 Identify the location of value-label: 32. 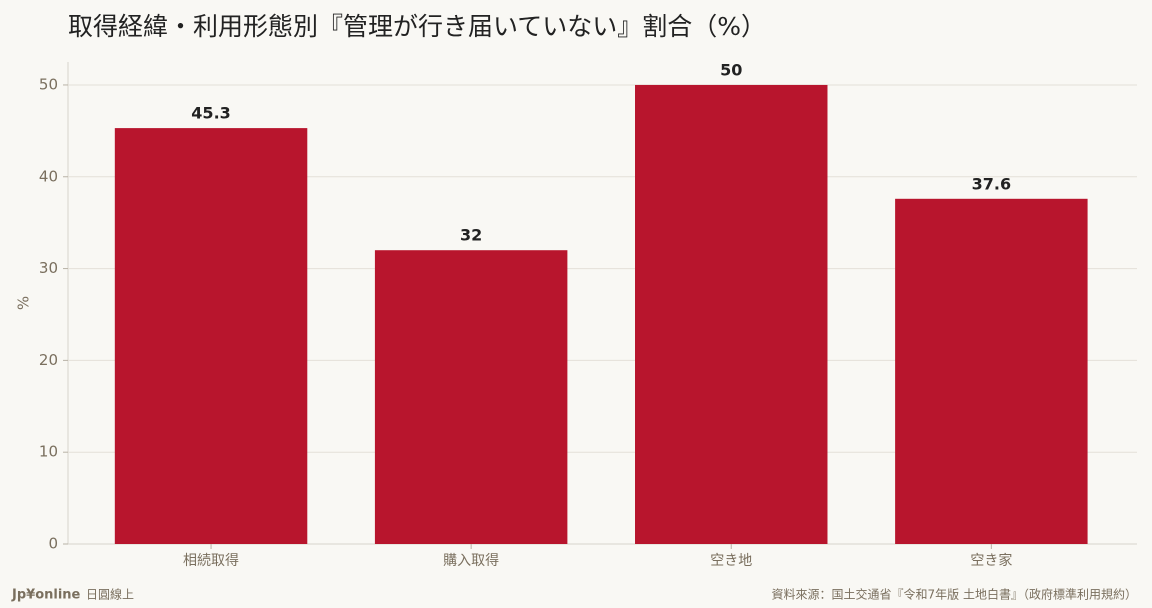
(471, 235).